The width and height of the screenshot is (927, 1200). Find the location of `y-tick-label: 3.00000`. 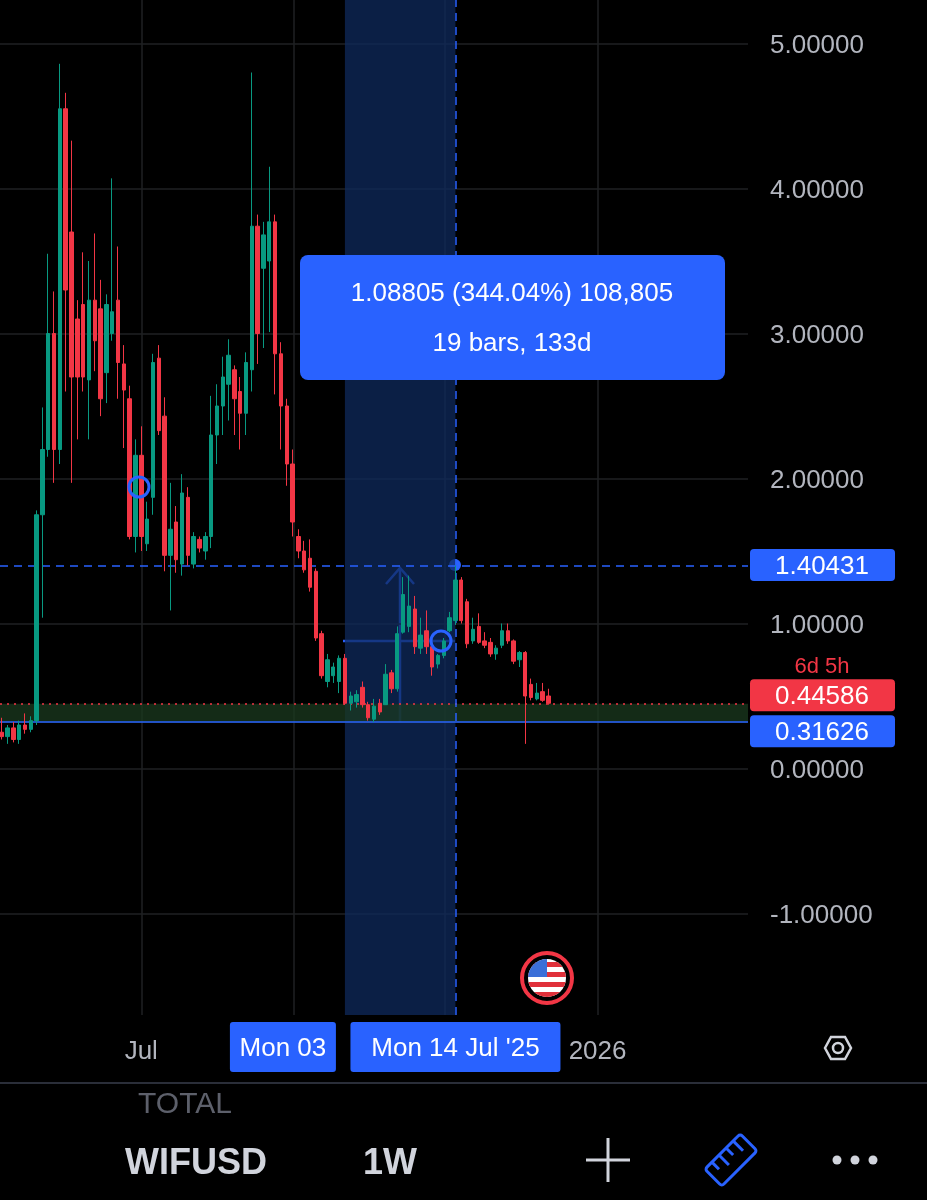

y-tick-label: 3.00000 is located at coordinates (817, 333).